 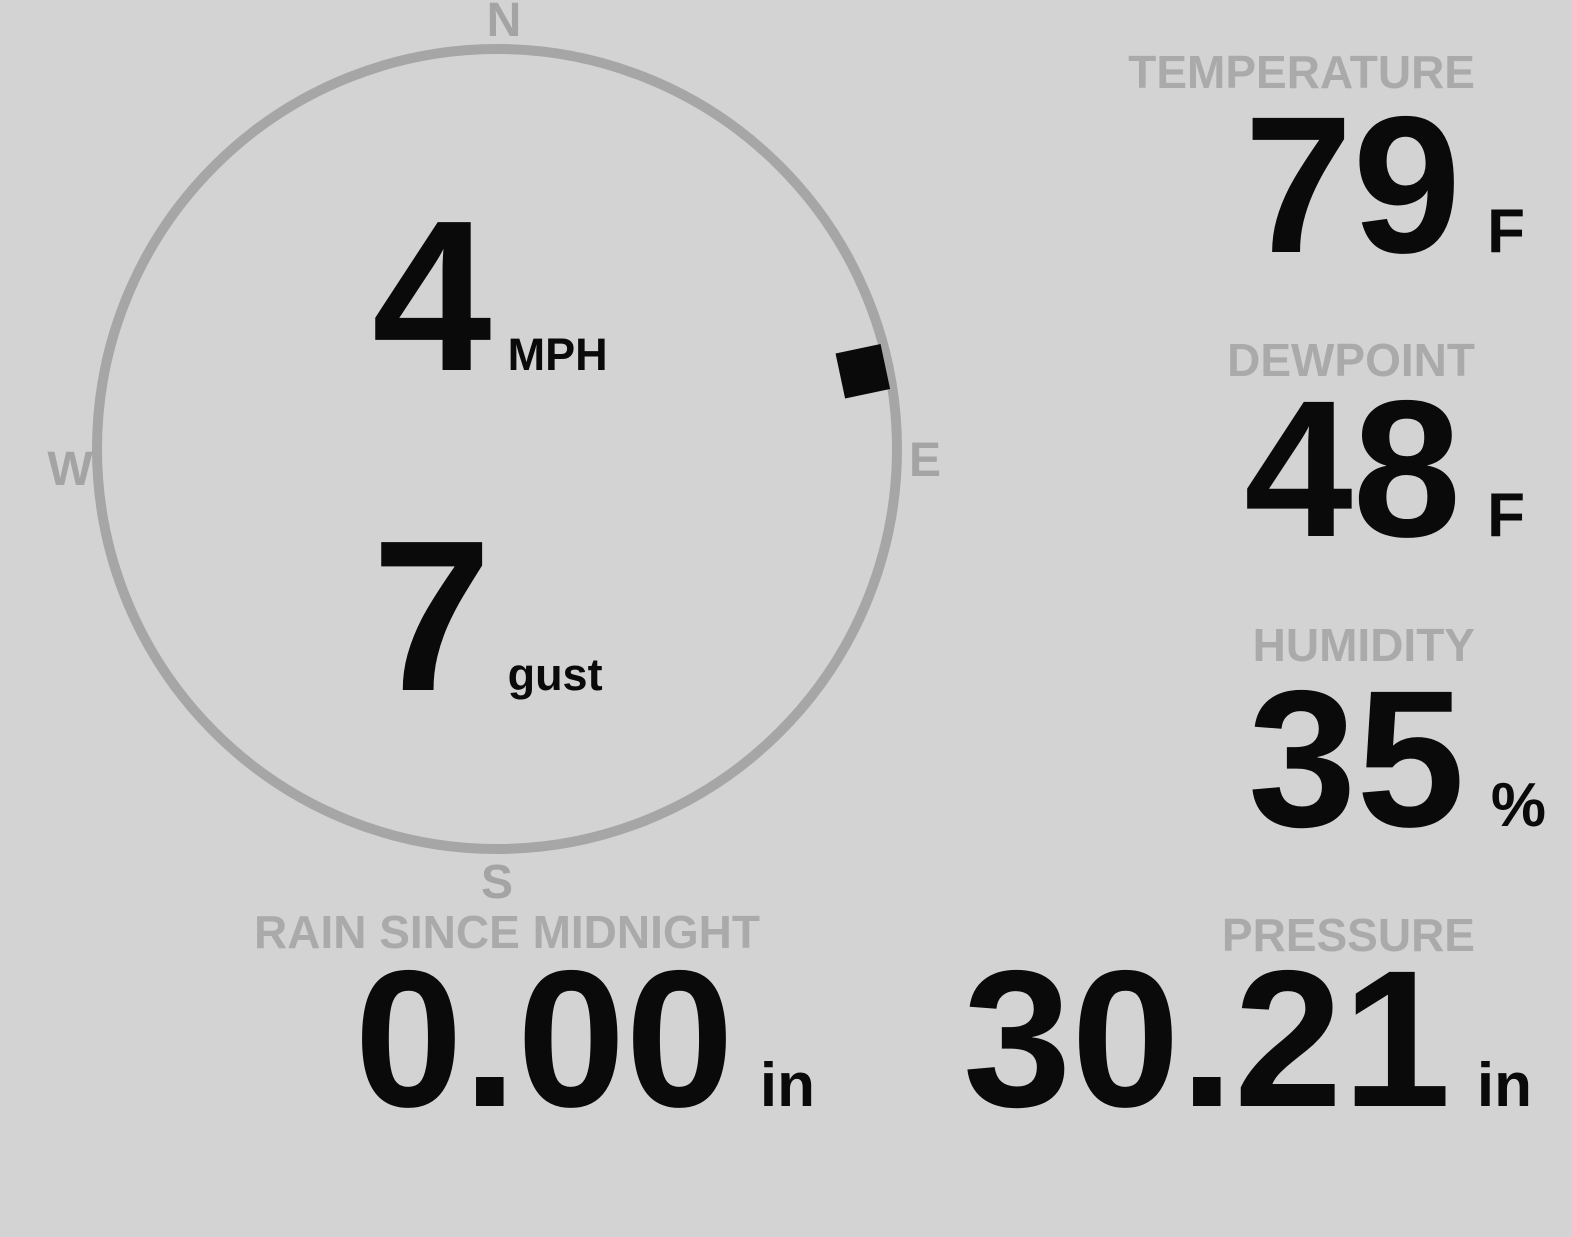 I want to click on humidity-readout: 35 %, so click(x=1397, y=759).